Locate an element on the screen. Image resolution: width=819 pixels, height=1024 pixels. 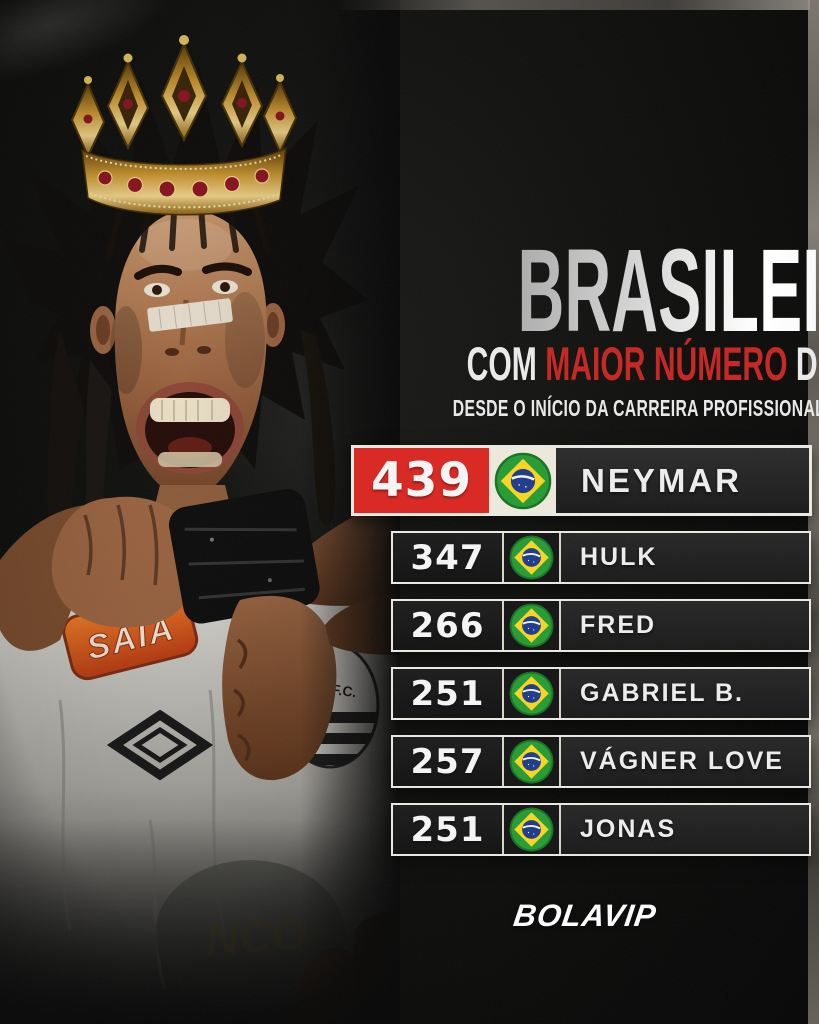
title-line2-highlight: MAIOR NÚMERO is located at coordinates (666, 363).